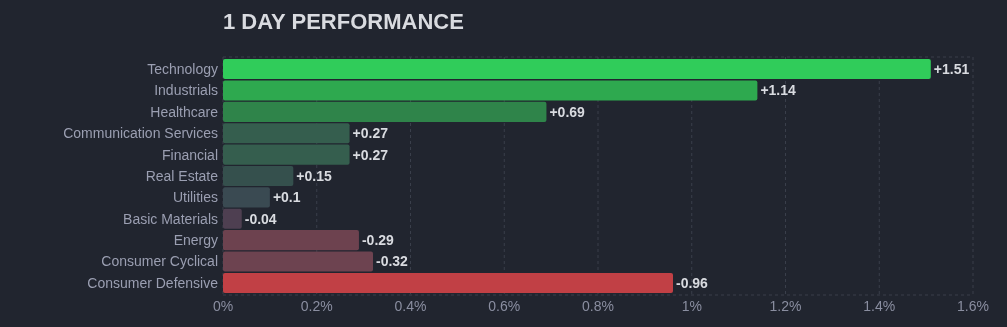  What do you see at coordinates (195, 240) in the screenshot?
I see `y-tick-label: Energy` at bounding box center [195, 240].